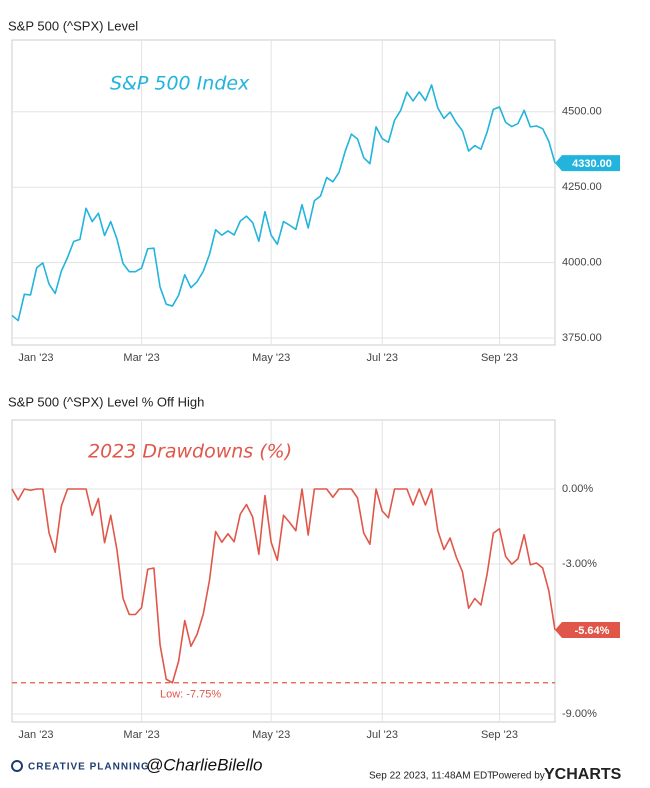 This screenshot has width=650, height=788. Describe the element at coordinates (180, 84) in the screenshot. I see `chart-subtitle: S&P 500 Index` at that location.